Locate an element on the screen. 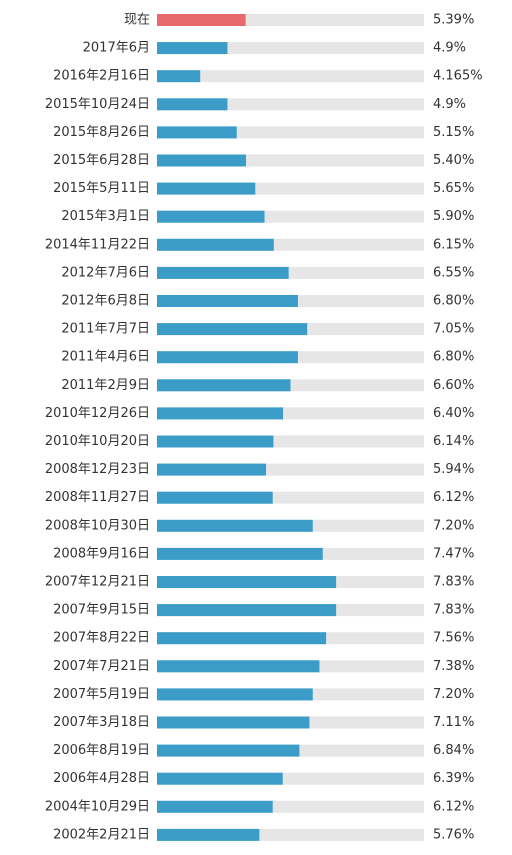 Image resolution: width=512 pixels, height=855 pixels. category-label: 2011年4月6日 is located at coordinates (105, 357).